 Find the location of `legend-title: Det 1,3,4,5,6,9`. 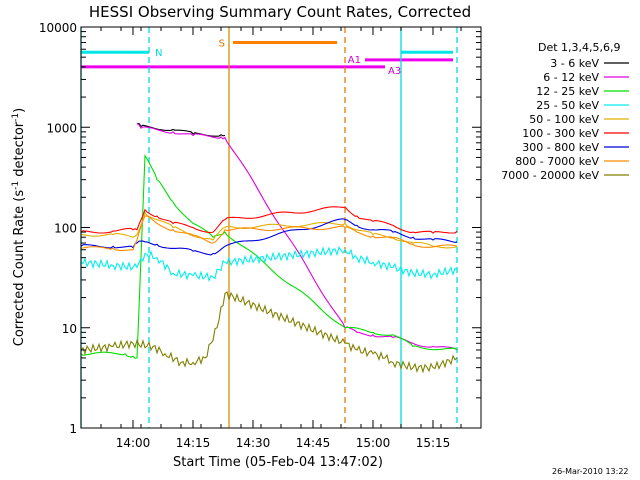

legend-title: Det 1,3,4,5,6,9 is located at coordinates (579, 47).